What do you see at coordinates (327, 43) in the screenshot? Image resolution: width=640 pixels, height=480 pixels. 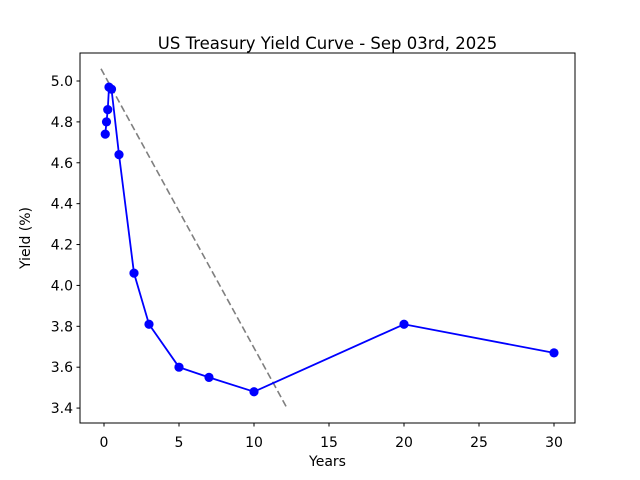 I see `chart-title: US Treasury Yield Curve - Sep 03rd, 2025` at bounding box center [327, 43].